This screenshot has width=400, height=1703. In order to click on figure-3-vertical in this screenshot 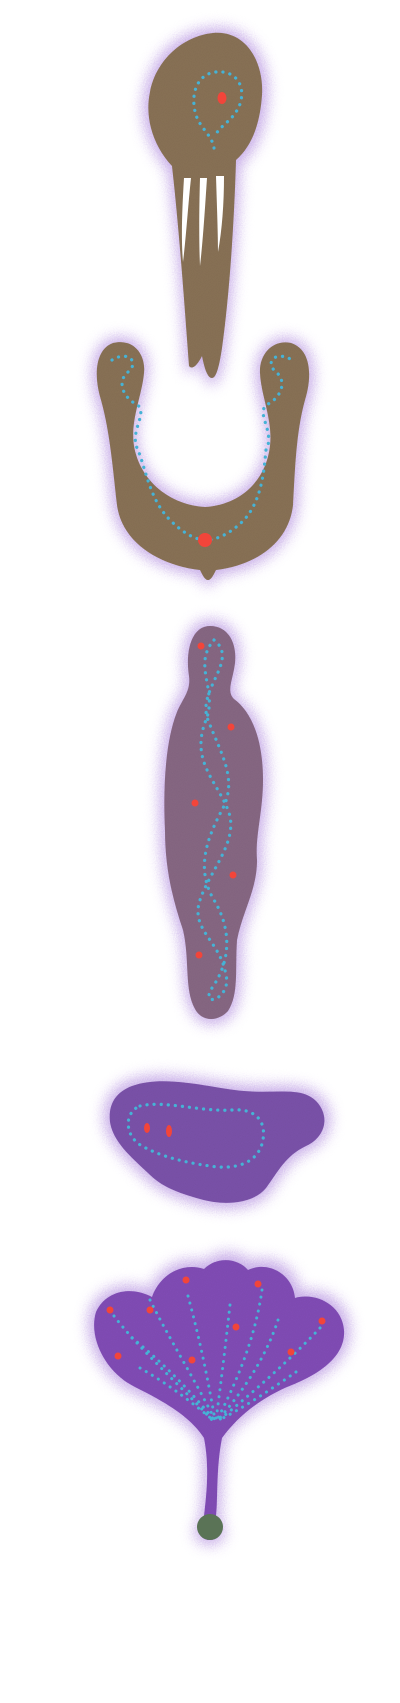, I will do `click(213, 822)`.